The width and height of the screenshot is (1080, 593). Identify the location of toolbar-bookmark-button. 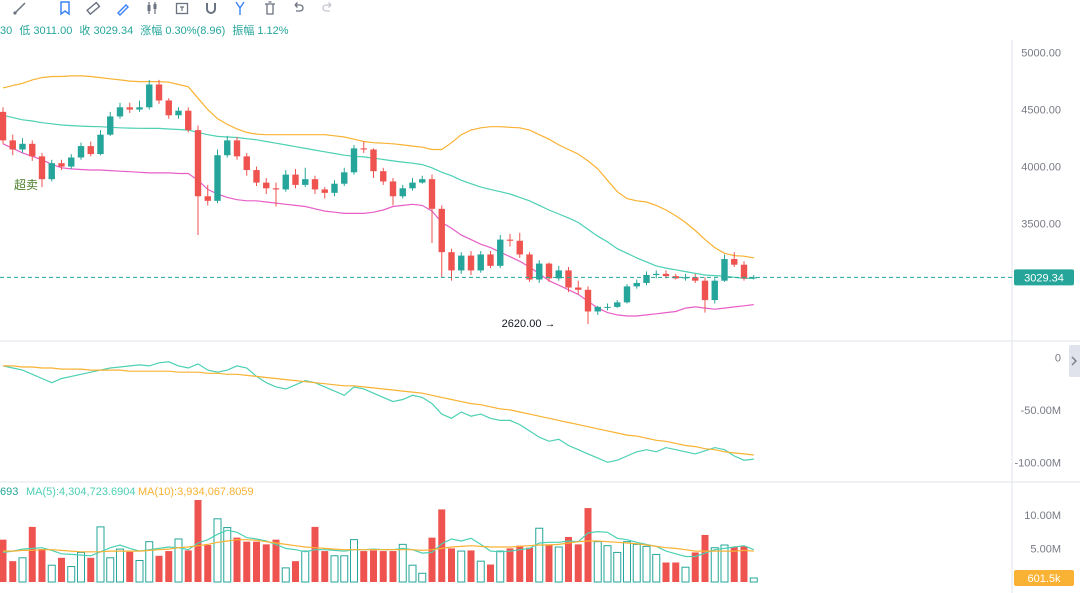
(65, 8).